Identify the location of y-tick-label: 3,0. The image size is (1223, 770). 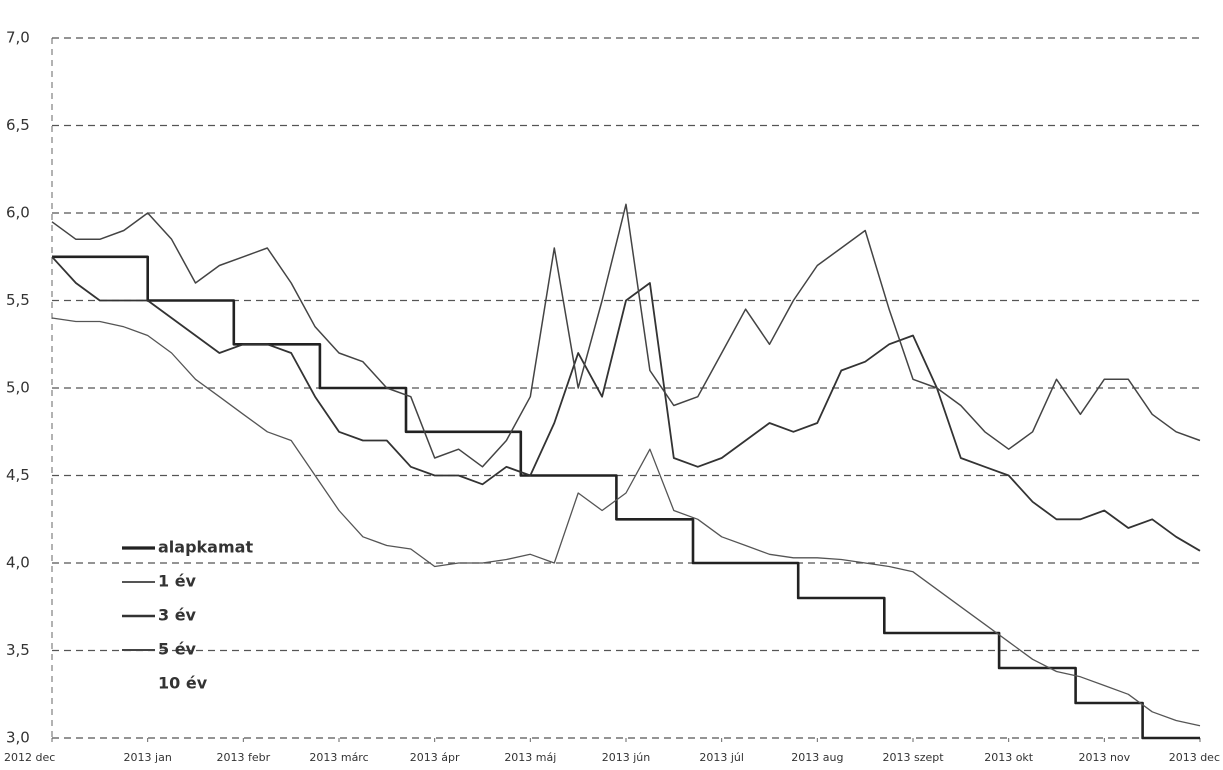
(18, 738).